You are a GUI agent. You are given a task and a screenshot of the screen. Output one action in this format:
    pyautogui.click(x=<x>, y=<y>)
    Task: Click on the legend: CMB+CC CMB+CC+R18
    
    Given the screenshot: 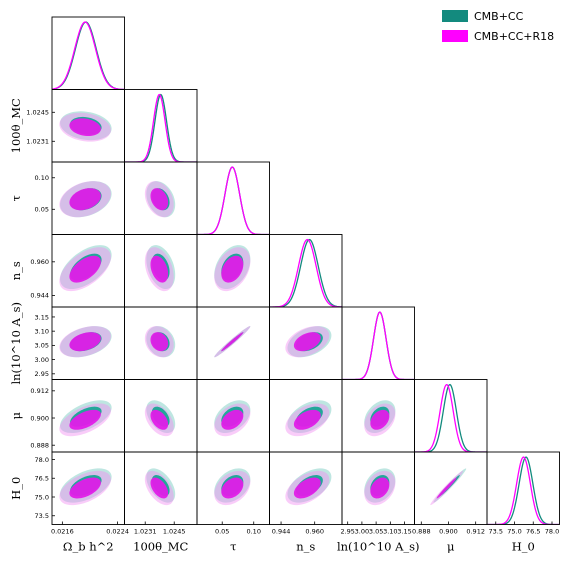 What is the action you would take?
    pyautogui.click(x=498, y=26)
    